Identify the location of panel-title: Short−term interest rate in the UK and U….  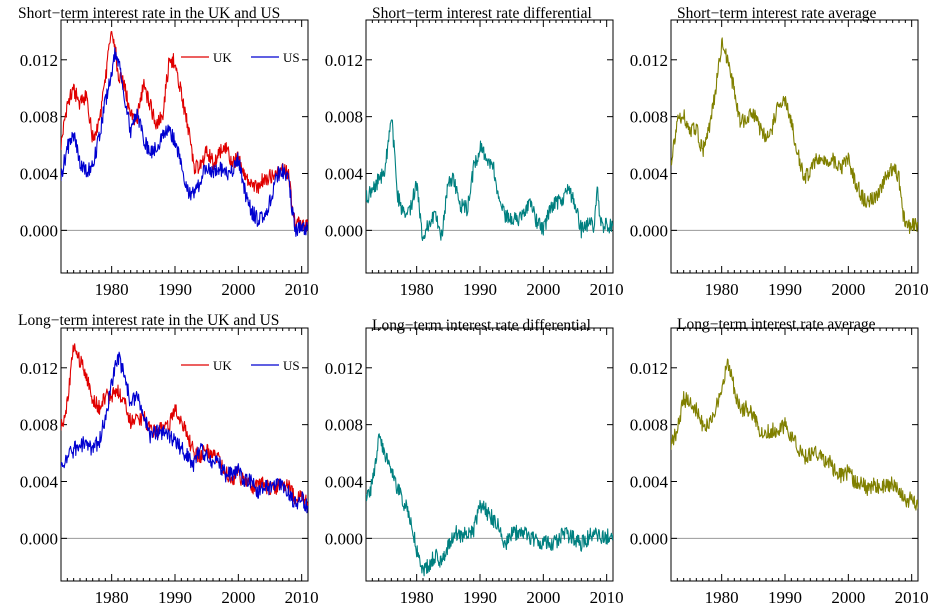
(149, 13).